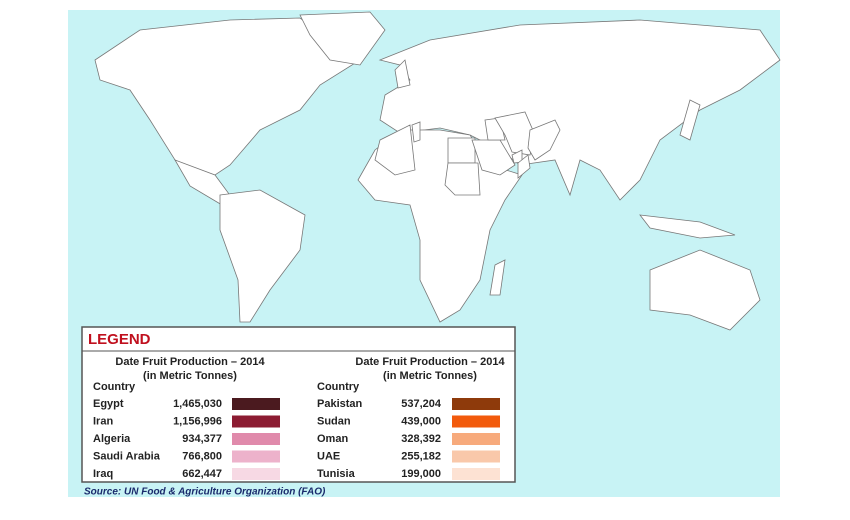 The height and width of the screenshot is (520, 850). Describe the element at coordinates (402, 74) in the screenshot. I see `britain` at that location.